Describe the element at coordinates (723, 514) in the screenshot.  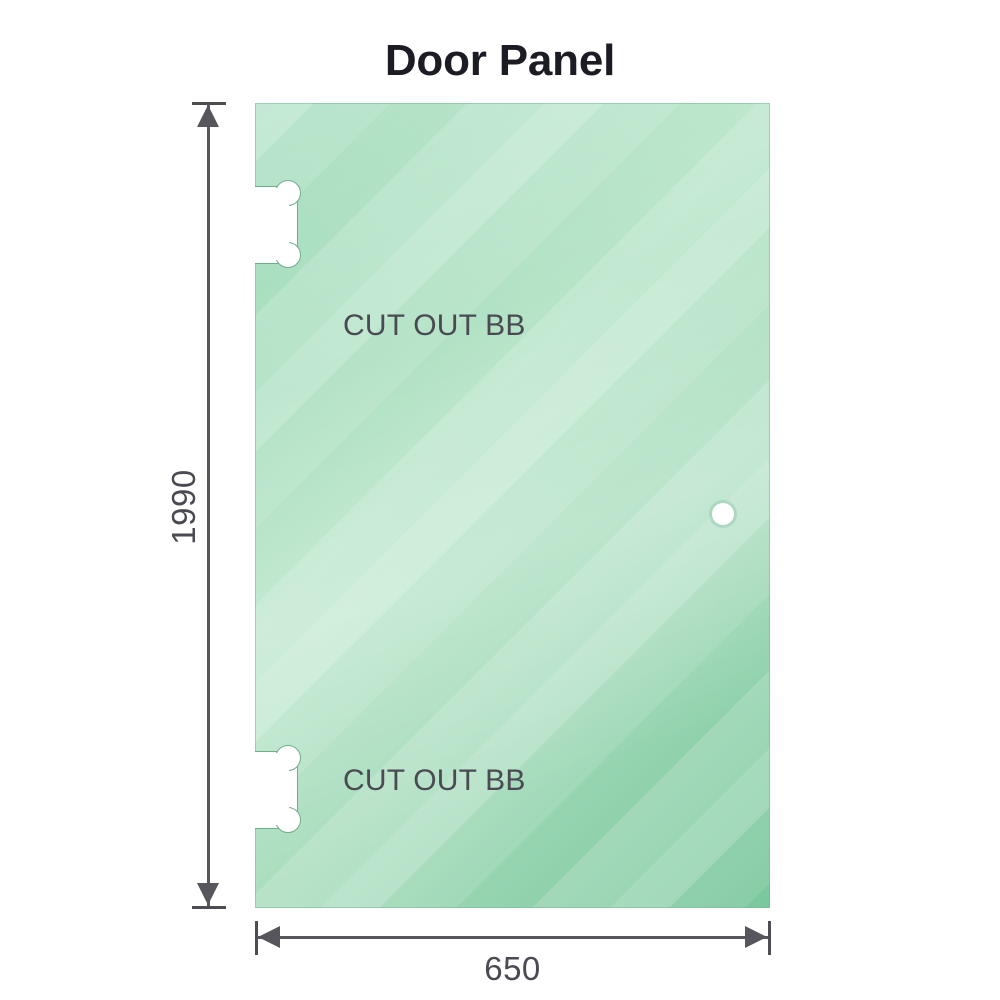
I see `handle-hole-icon` at that location.